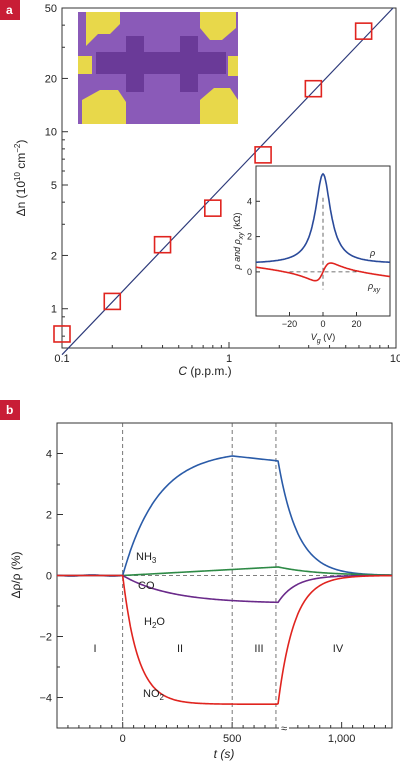 The width and height of the screenshot is (400, 765). I want to click on photo-contact-br, so click(219, 106).